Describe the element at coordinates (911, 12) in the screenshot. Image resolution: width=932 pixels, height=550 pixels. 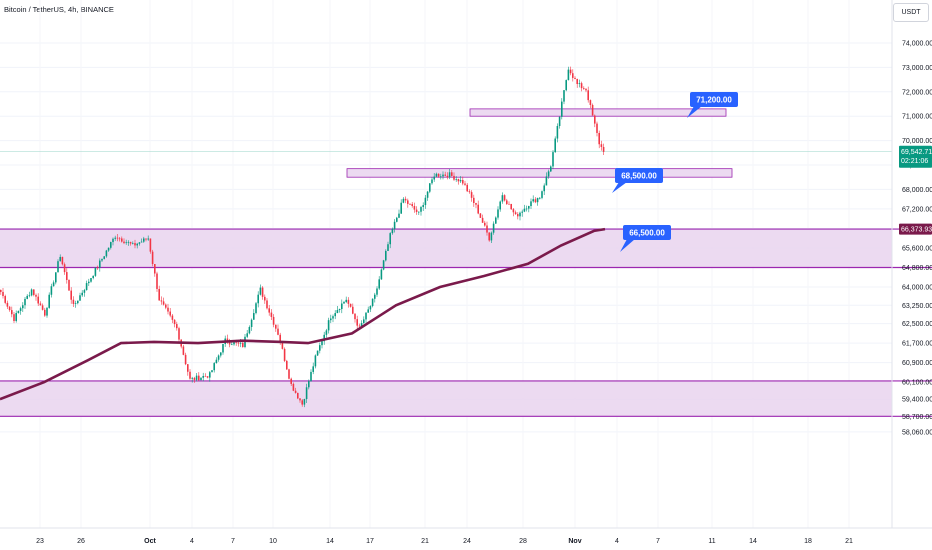
I see `currency-unit-button: USDT` at that location.